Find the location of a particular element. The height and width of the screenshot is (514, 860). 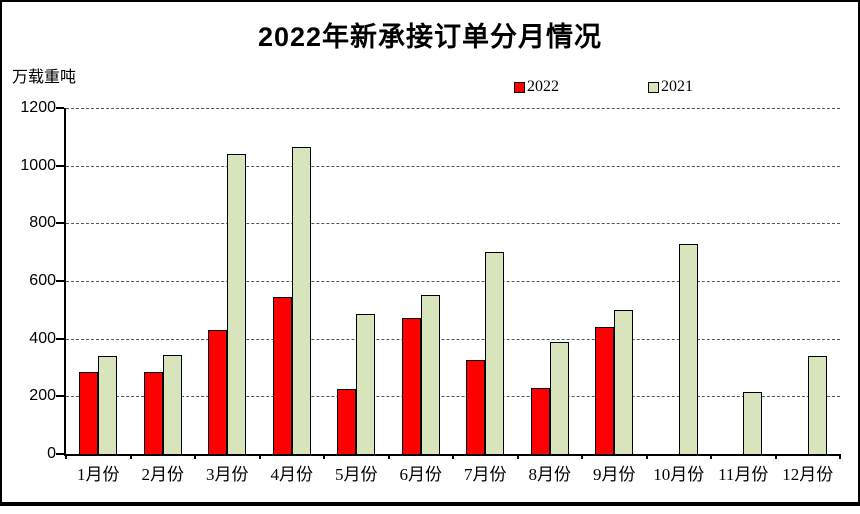

x-axis-label-8月份: 8月份 is located at coordinates (550, 474).